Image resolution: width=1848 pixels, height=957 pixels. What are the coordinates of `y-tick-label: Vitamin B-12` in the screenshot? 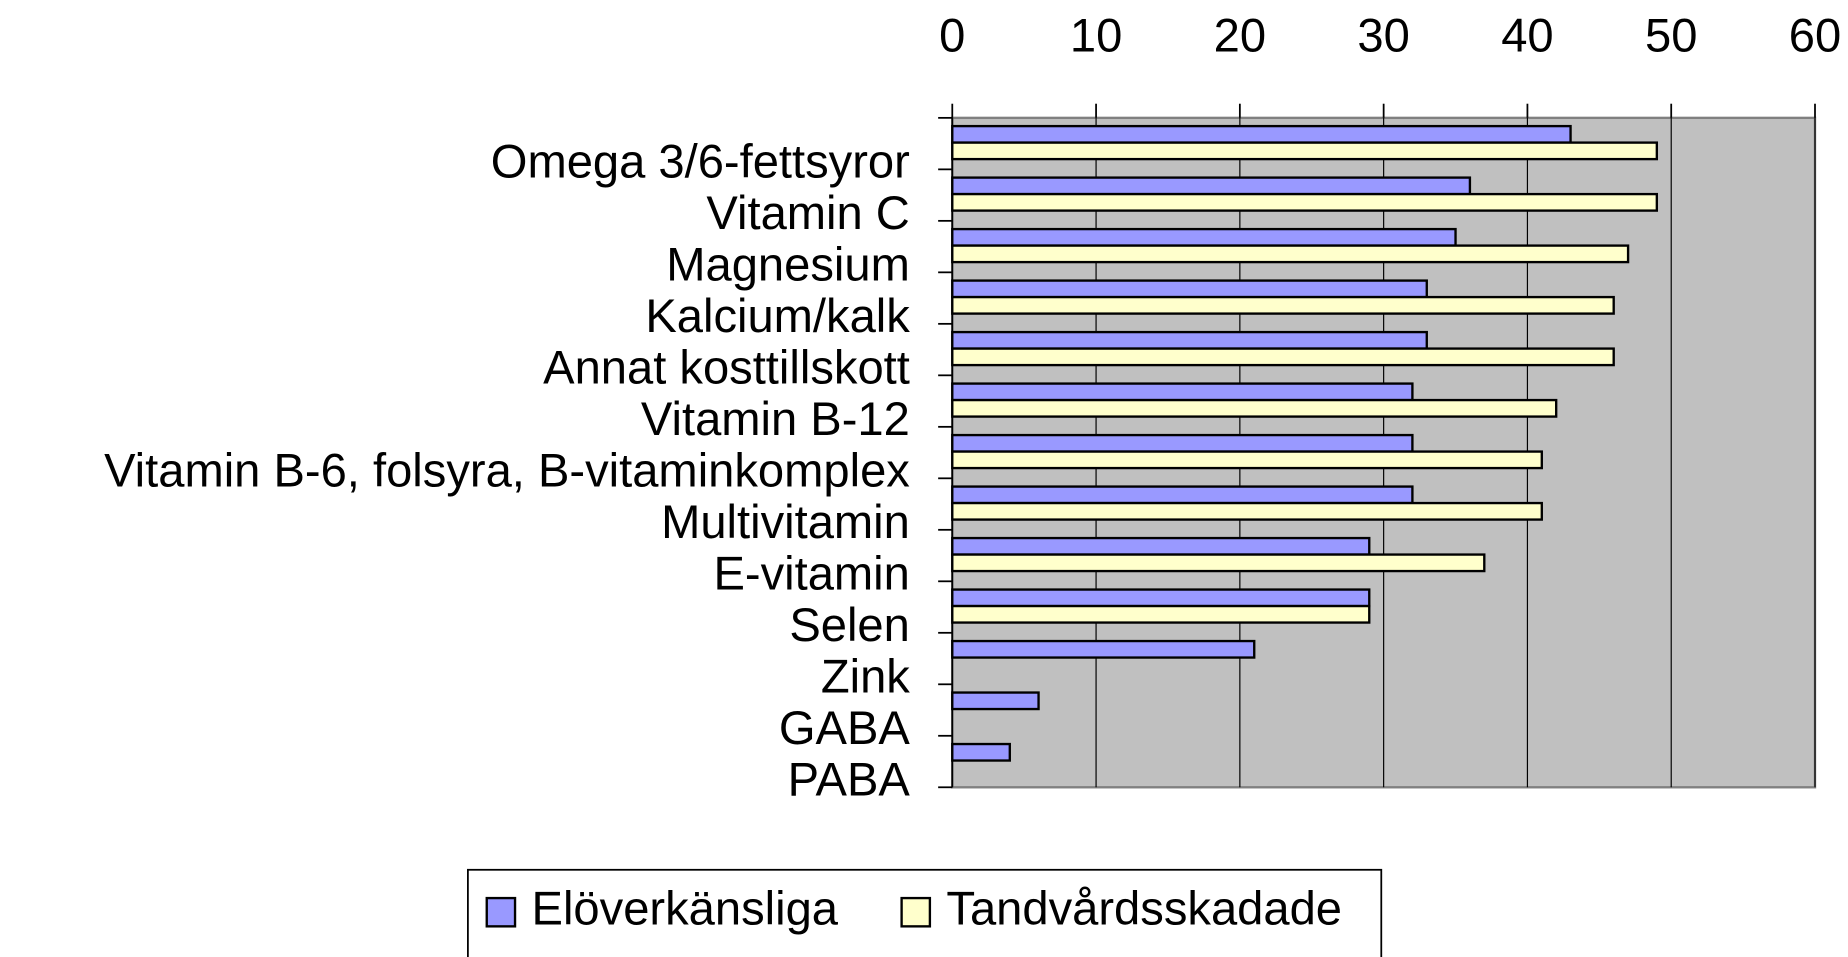 It's located at (775, 418).